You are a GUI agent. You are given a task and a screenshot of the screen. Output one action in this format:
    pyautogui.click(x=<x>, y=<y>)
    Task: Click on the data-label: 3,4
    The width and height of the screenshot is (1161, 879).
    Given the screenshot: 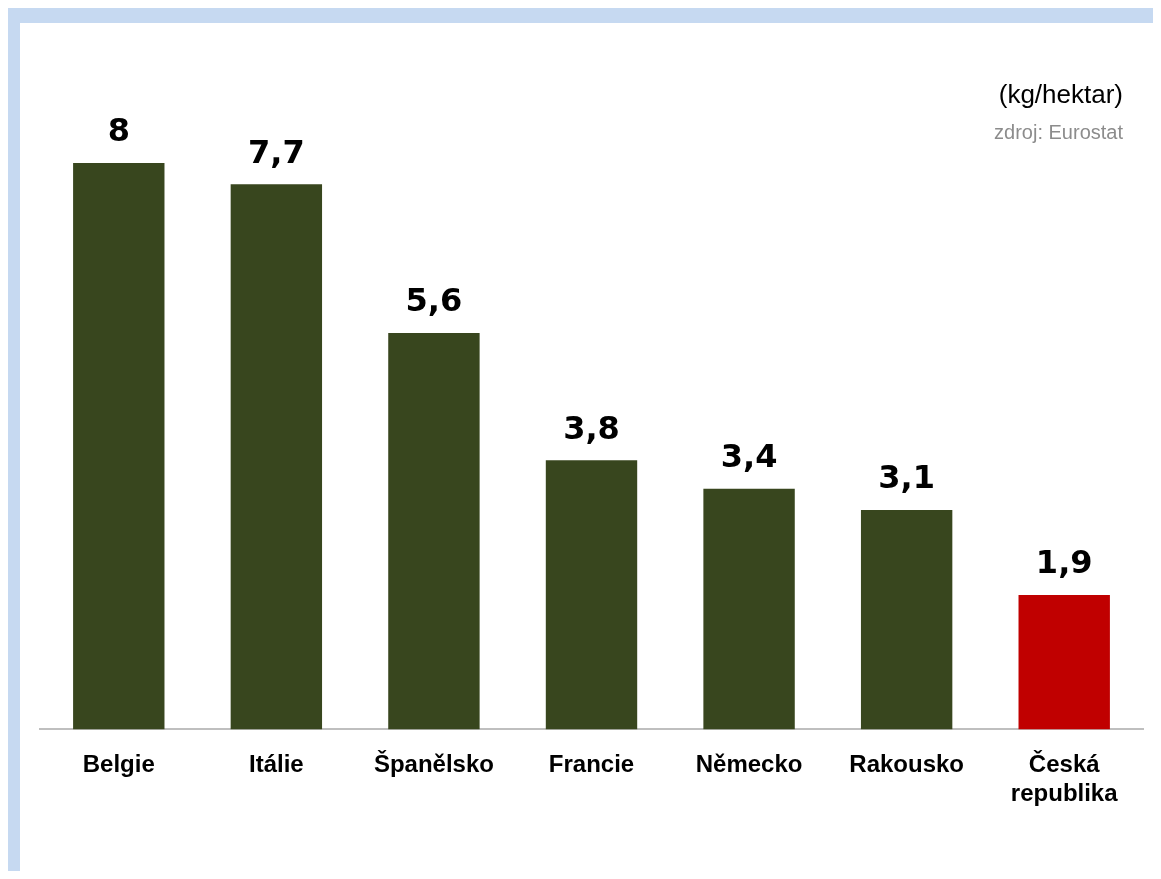 What is the action you would take?
    pyautogui.click(x=749, y=455)
    